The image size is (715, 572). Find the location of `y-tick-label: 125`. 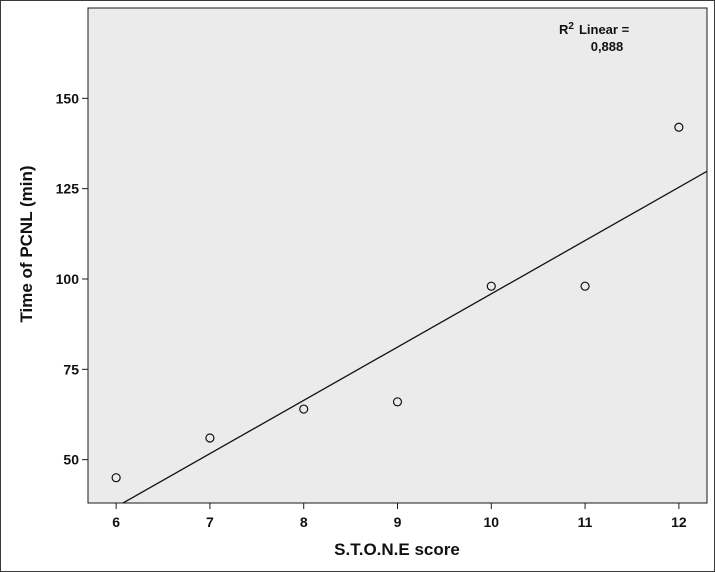

y-tick-label: 125 is located at coordinates (68, 189).